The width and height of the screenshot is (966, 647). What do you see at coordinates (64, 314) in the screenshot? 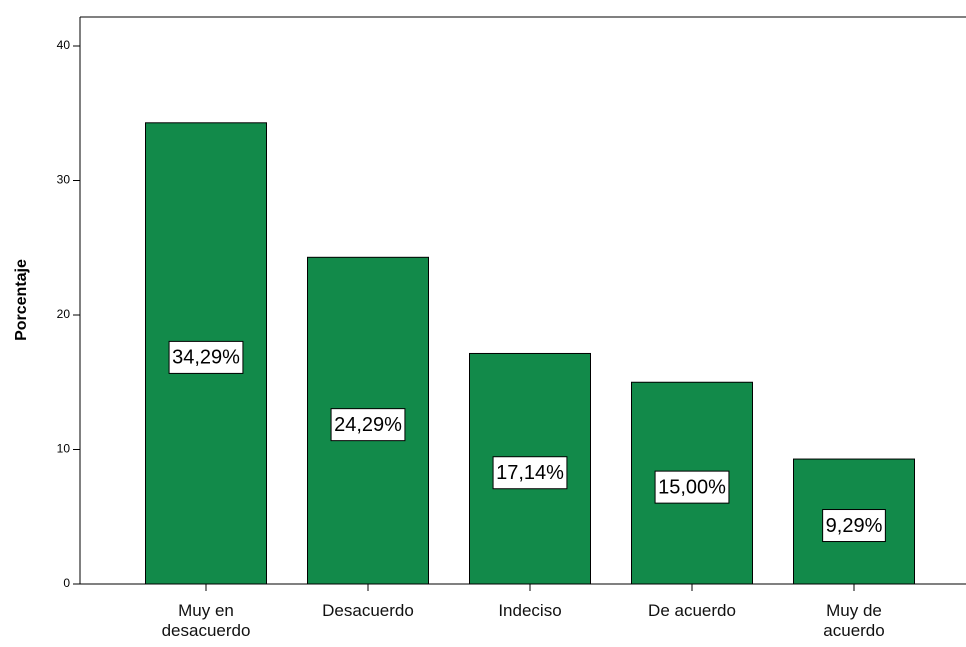
I see `y-tick-label: 20` at bounding box center [64, 314].